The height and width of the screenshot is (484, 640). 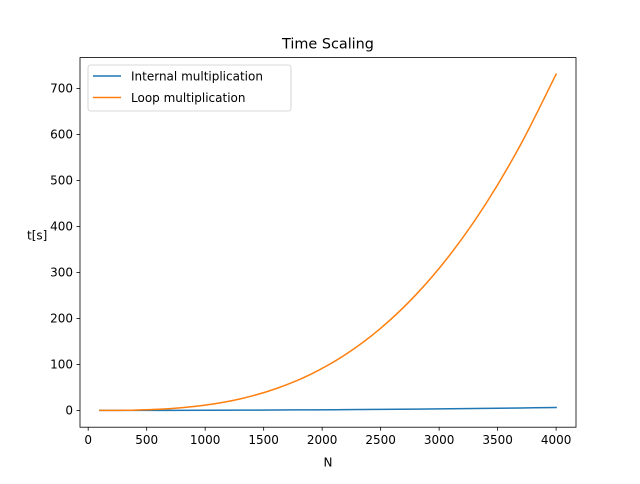 What do you see at coordinates (205, 440) in the screenshot?
I see `x-tick-label: 1000` at bounding box center [205, 440].